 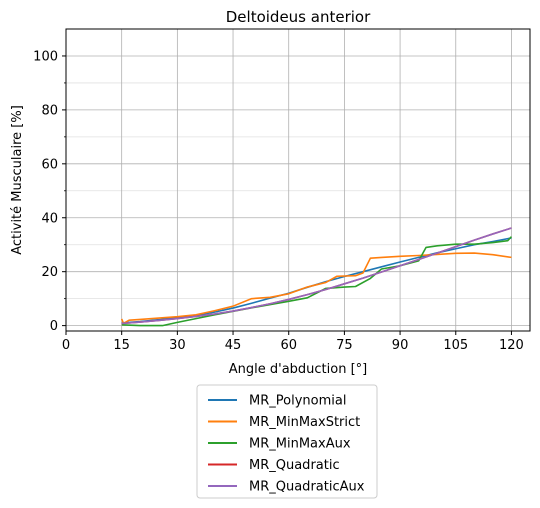 I want to click on legend-label: MR_Quadratic, so click(x=294, y=465).